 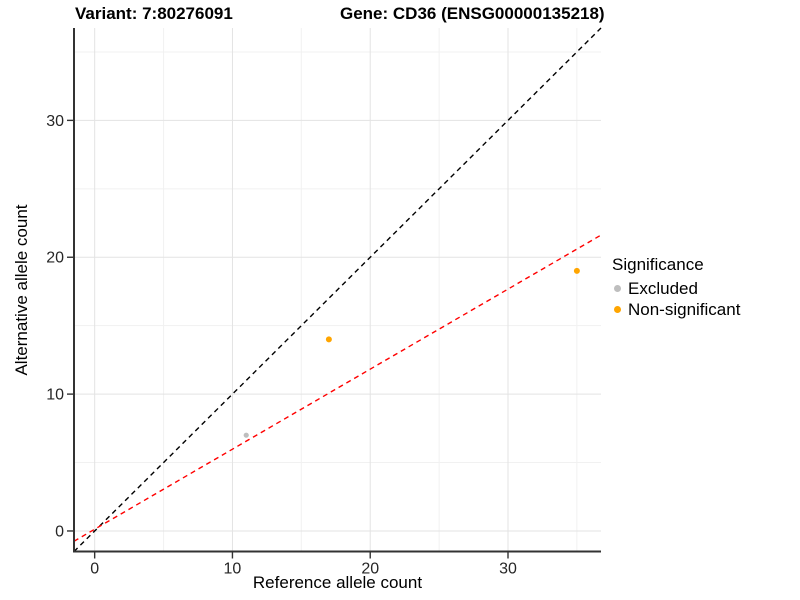 What do you see at coordinates (617, 309) in the screenshot?
I see `non-significant-dot-icon` at bounding box center [617, 309].